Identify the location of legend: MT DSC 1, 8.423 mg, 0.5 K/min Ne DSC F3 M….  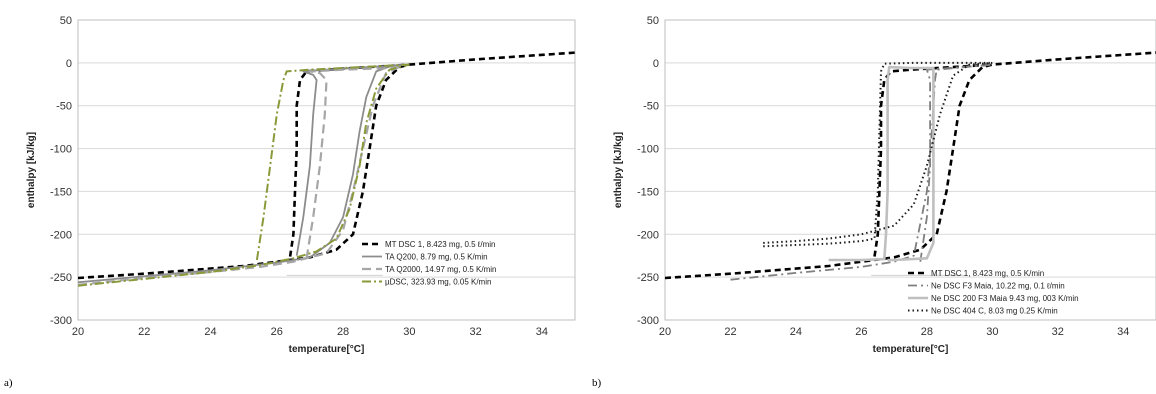
(993, 292).